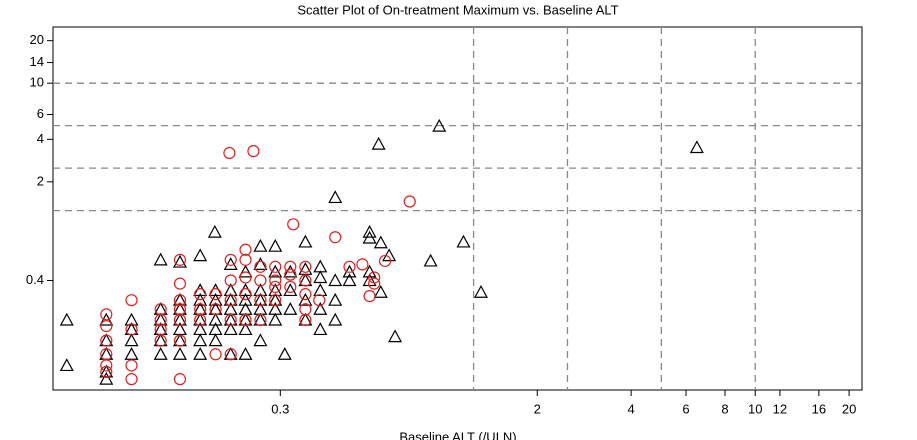 Image resolution: width=917 pixels, height=440 pixels. Describe the element at coordinates (537, 408) in the screenshot. I see `x-tick-label: 2` at that location.